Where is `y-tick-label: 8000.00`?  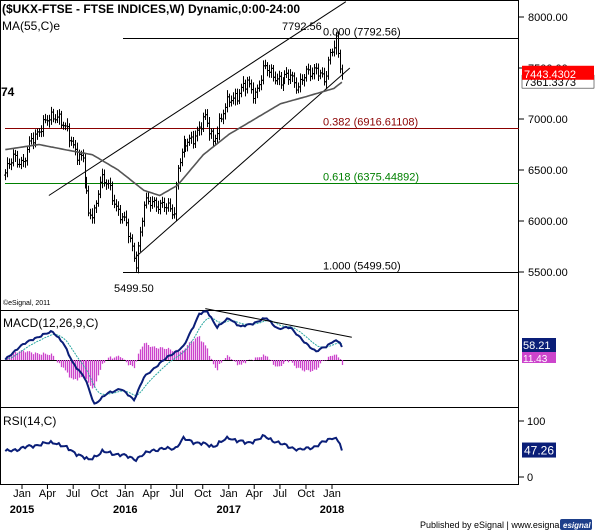 y-tick-label: 8000.00 is located at coordinates (548, 18).